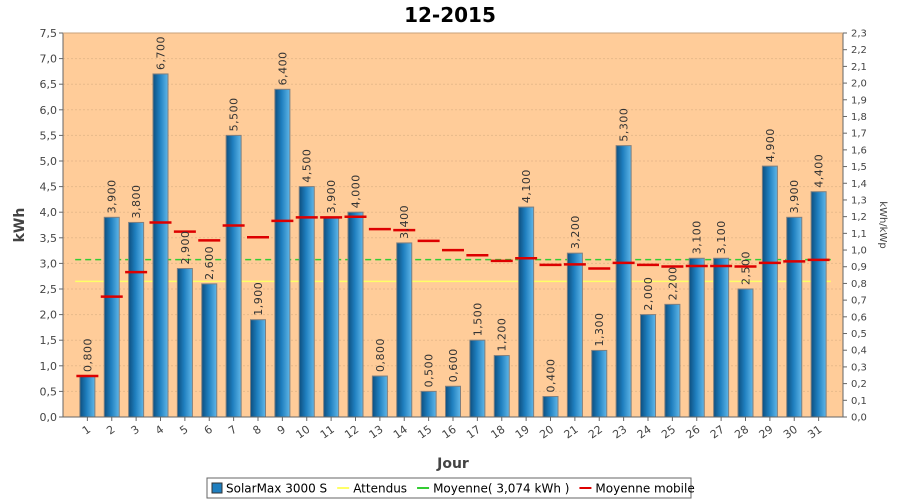 The image size is (900, 500). What do you see at coordinates (697, 237) in the screenshot?
I see `value-label: 3,100` at bounding box center [697, 237].